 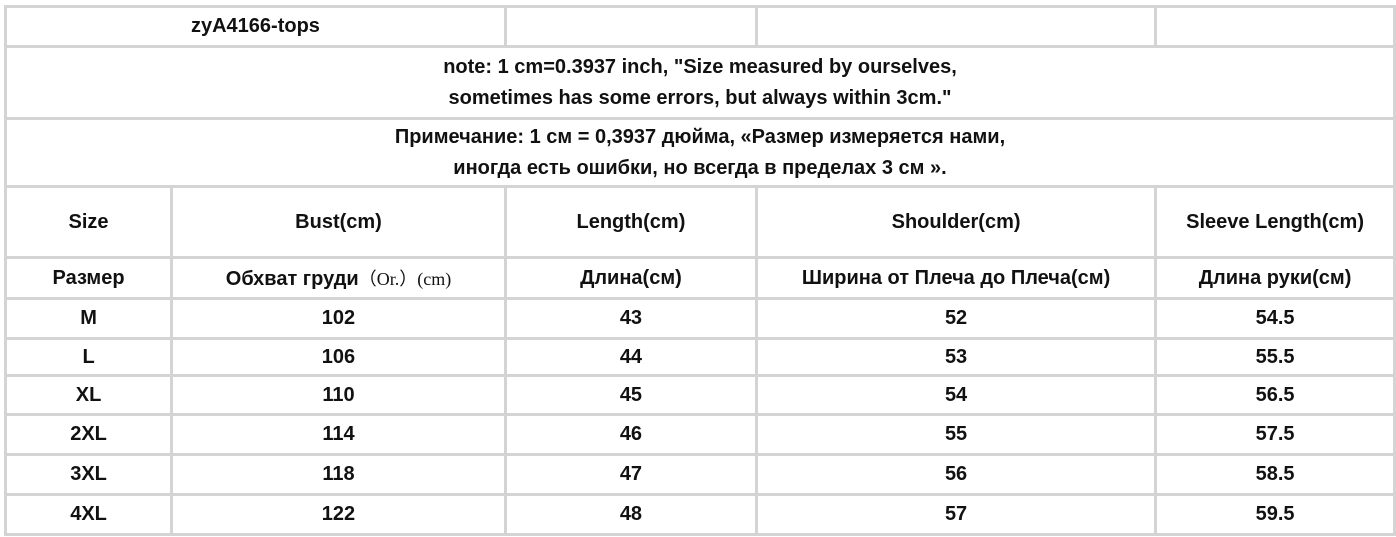 What do you see at coordinates (630, 357) in the screenshot?
I see `cell-length: 44` at bounding box center [630, 357].